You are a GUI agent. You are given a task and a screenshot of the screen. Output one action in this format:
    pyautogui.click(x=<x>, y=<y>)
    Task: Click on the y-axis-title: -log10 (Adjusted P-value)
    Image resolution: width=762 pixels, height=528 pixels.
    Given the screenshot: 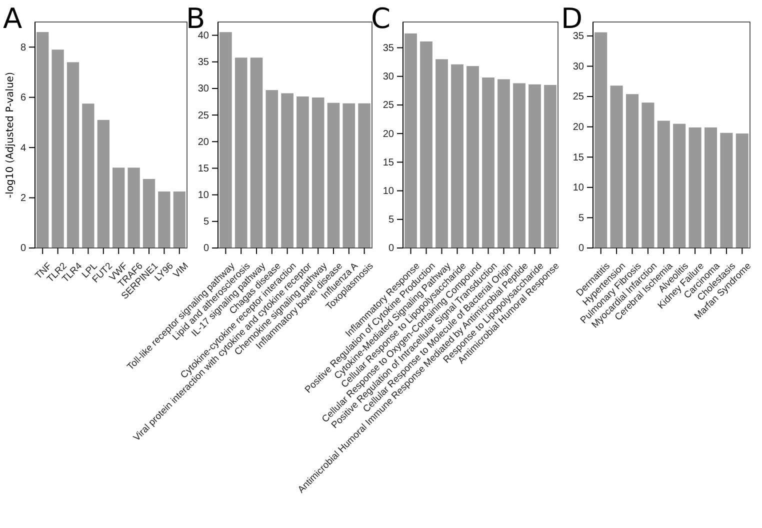 What is the action you would take?
    pyautogui.click(x=10, y=135)
    